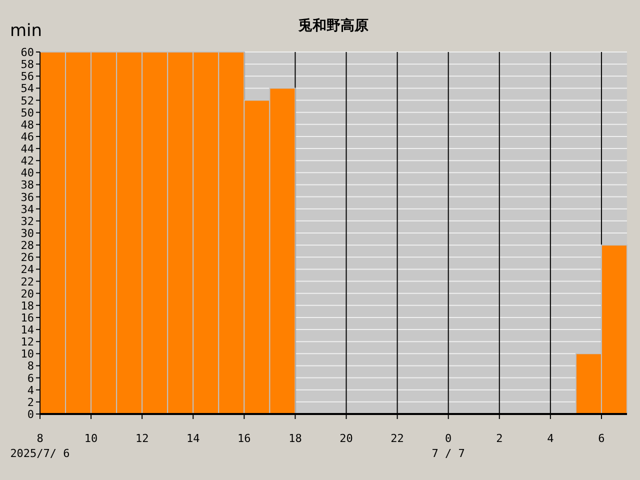 This screenshot has height=480, width=640. What do you see at coordinates (27, 330) in the screenshot?
I see `y-tick-label: 14` at bounding box center [27, 330].